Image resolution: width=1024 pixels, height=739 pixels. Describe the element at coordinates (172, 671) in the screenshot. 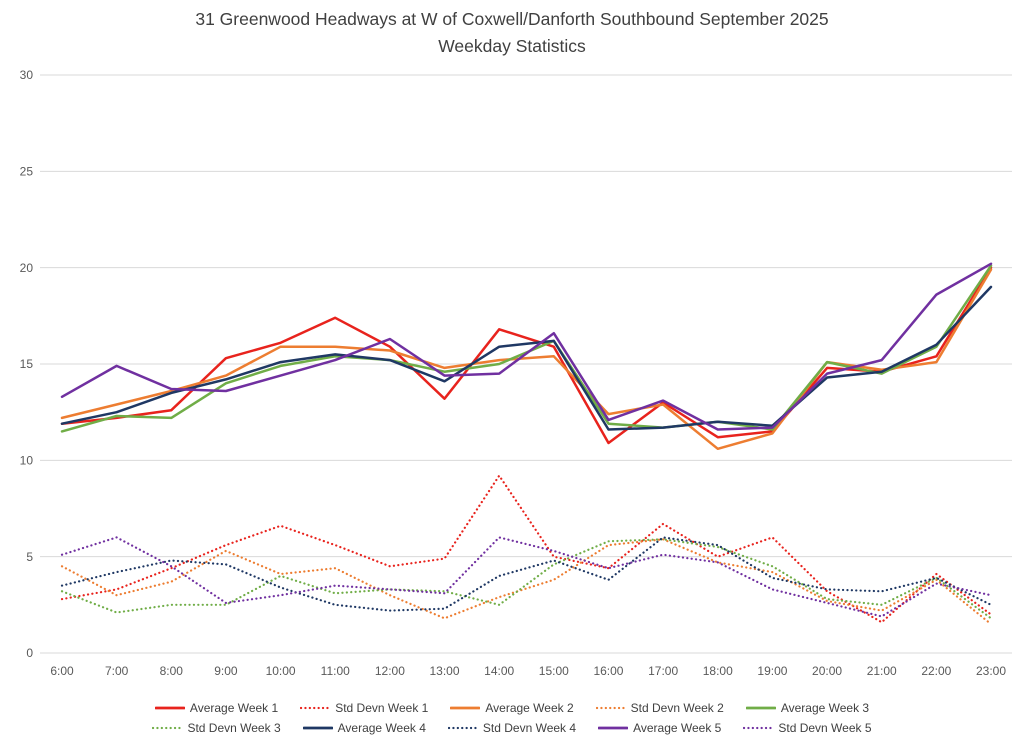

I see `x-axis-tick-label: 8:00` at that location.